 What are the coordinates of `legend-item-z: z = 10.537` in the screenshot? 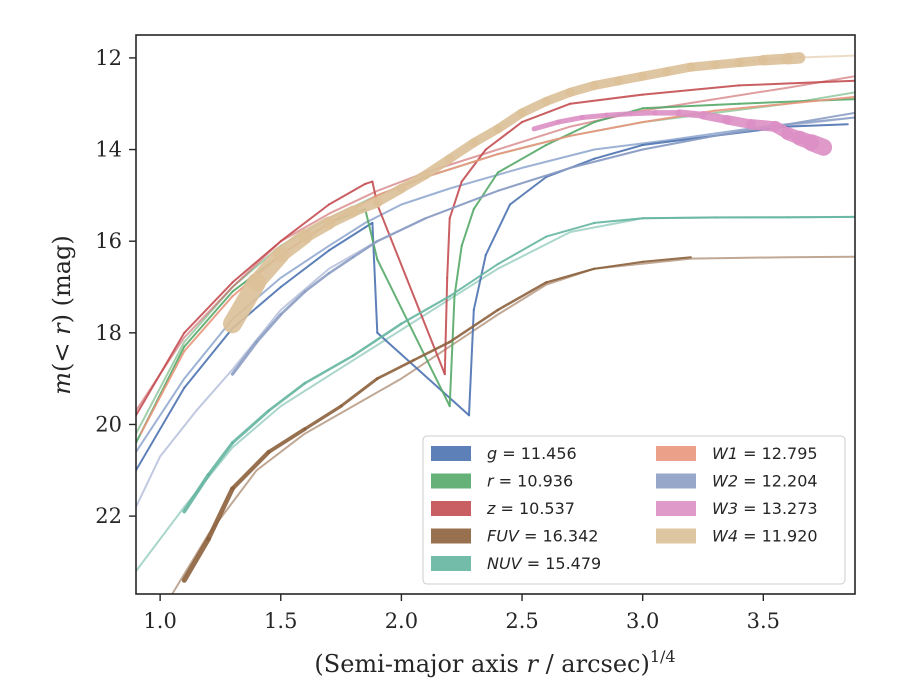 It's located at (503, 508).